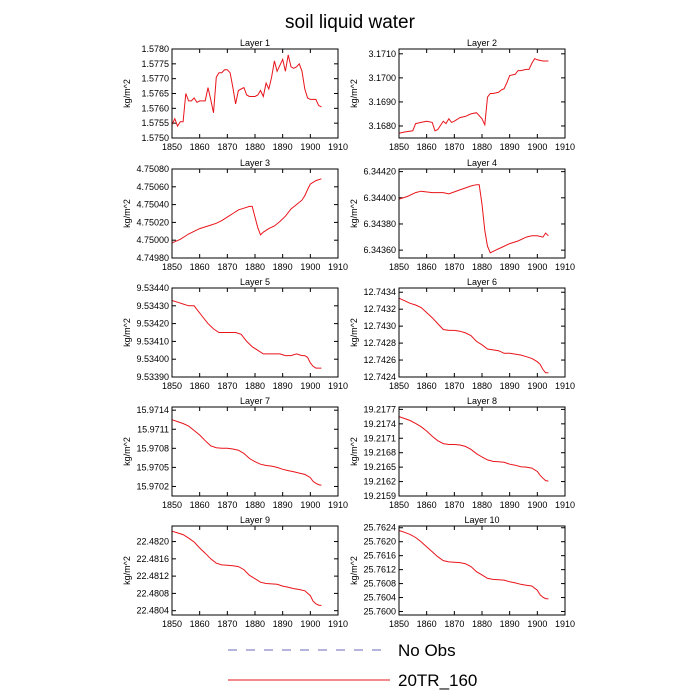 This screenshot has width=700, height=700. Describe the element at coordinates (379, 424) in the screenshot. I see `y-tick-label: 19.2174` at that location.